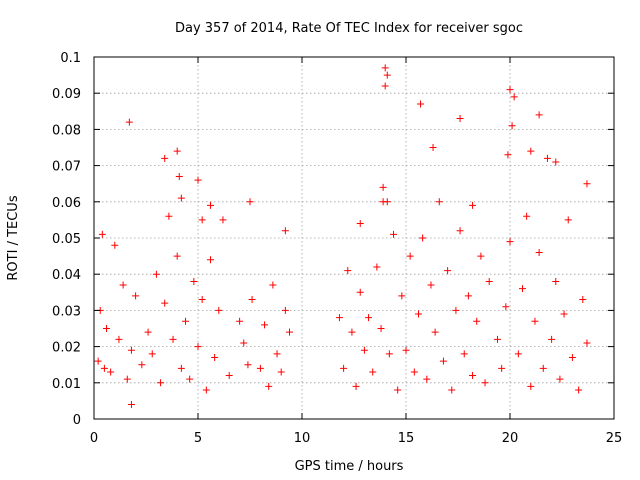 The width and height of the screenshot is (640, 480). Describe the element at coordinates (349, 466) in the screenshot. I see `x-axis-label: GPS time / hours` at that location.